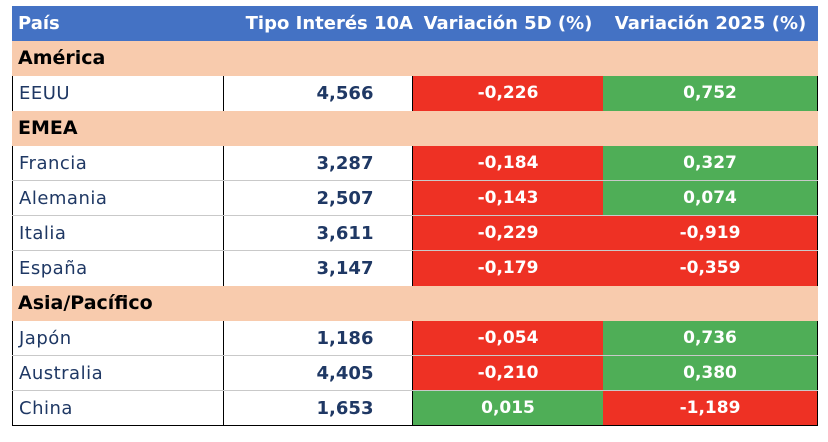 The image size is (828, 442). What do you see at coordinates (48, 128) in the screenshot?
I see `region-label: EMEA` at bounding box center [48, 128].